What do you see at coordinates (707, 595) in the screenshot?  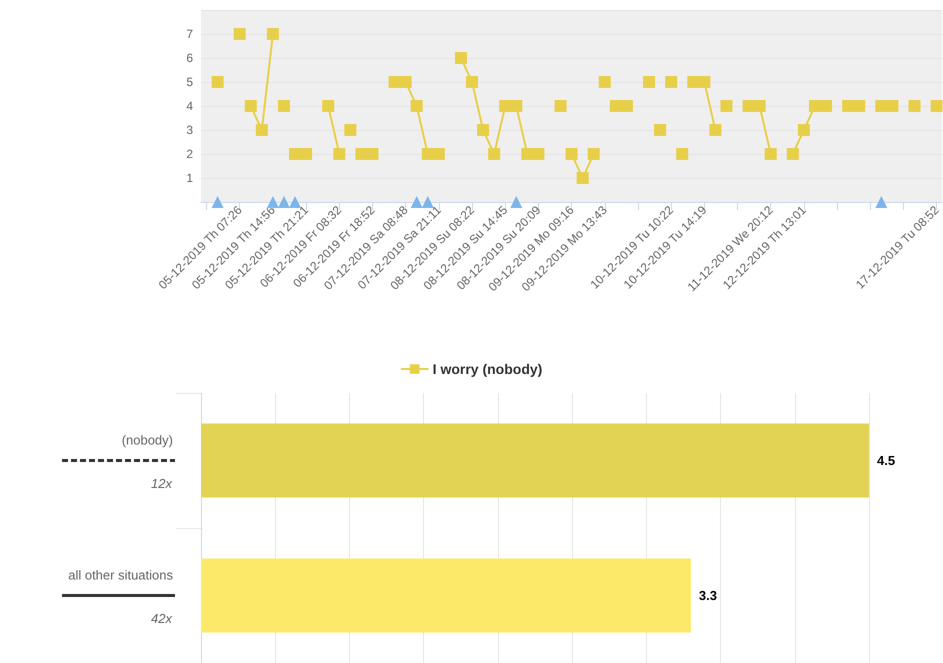 I see `data-label: 3.3` at bounding box center [707, 595].